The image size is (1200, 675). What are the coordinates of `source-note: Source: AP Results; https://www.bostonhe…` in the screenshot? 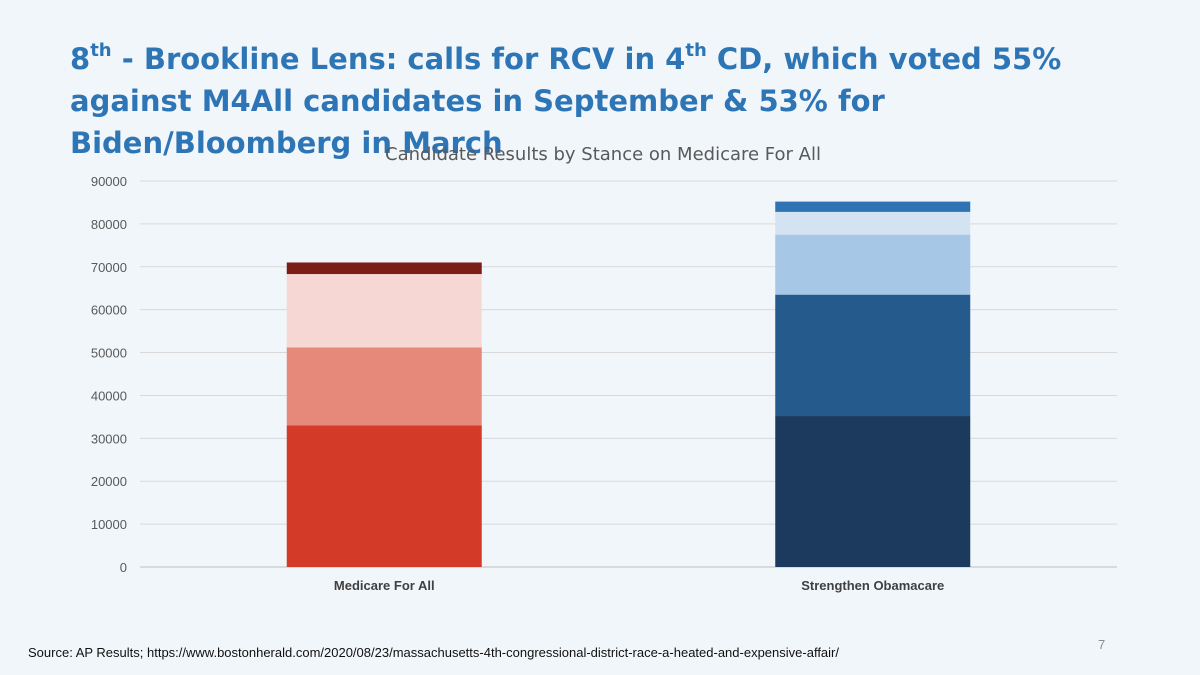 It's located at (433, 652).